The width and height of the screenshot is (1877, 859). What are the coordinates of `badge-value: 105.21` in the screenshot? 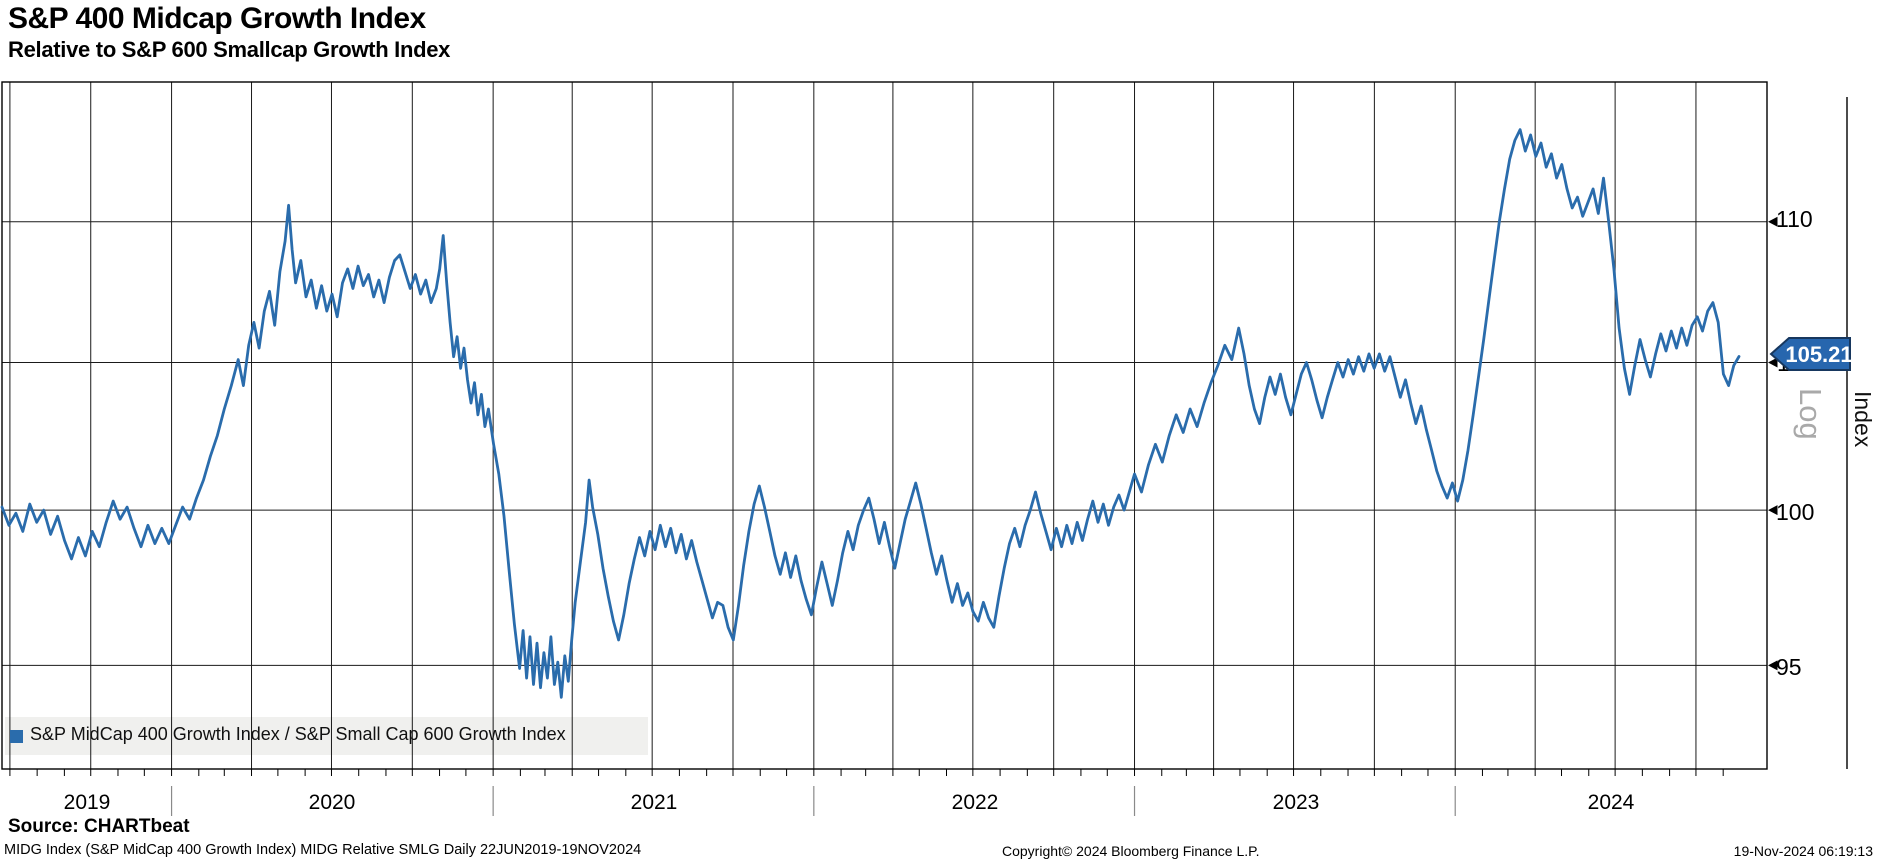 It's located at (1818, 354).